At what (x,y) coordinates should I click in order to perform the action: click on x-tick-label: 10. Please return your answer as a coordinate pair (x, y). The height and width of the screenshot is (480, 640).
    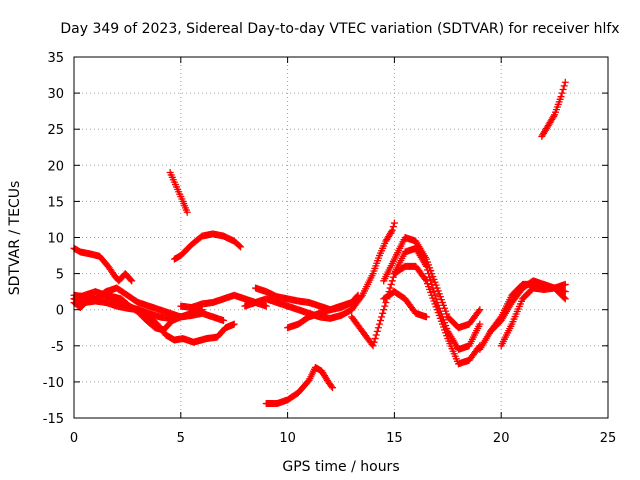
    Looking at the image, I should click on (287, 438).